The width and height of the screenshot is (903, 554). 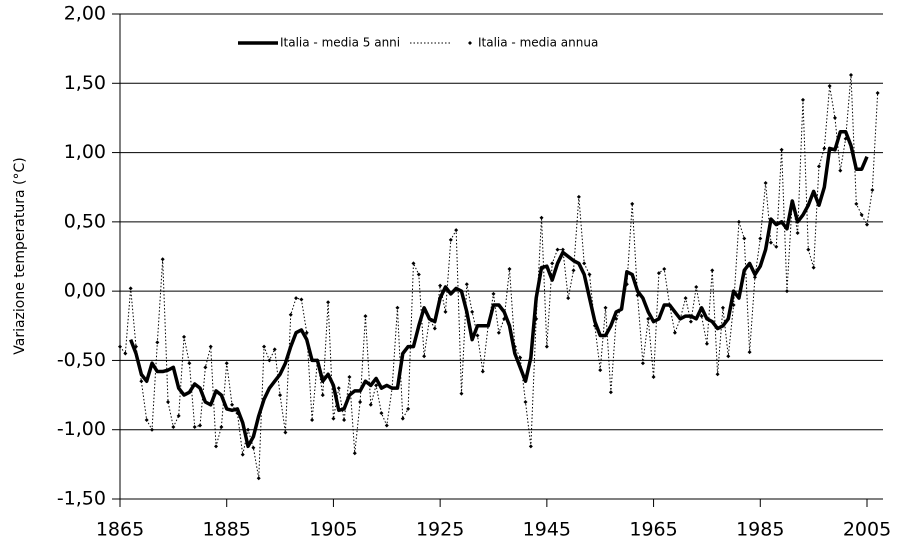 I want to click on legend-label: Italia - media 5 anni, so click(x=340, y=43).